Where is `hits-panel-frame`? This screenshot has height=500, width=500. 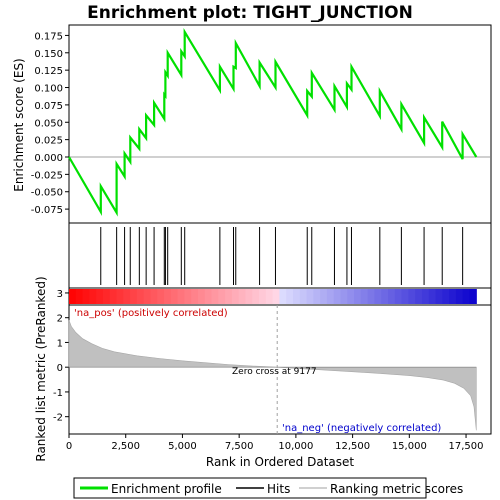 hits-panel-frame is located at coordinates (280, 255).